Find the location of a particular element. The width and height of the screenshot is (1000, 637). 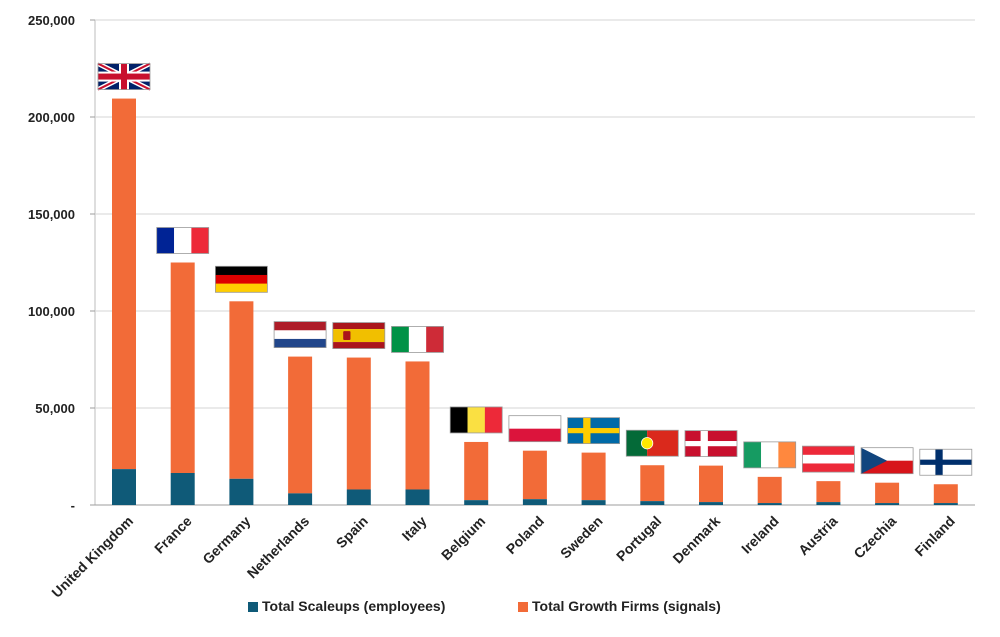

bar-scaleups-netherlands is located at coordinates (300, 499).